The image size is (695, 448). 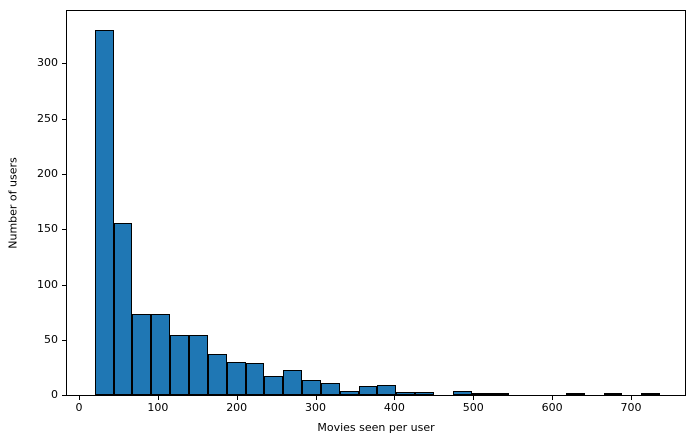 What do you see at coordinates (79, 407) in the screenshot?
I see `x-tick-label: 0` at bounding box center [79, 407].